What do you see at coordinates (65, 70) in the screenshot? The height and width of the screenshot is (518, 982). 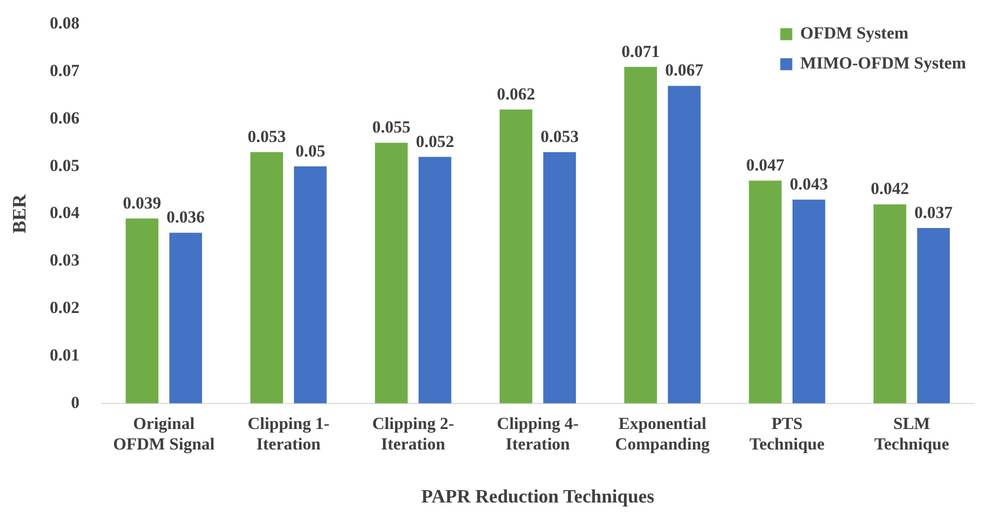 I see `y-tick-label: 0.07` at bounding box center [65, 70].